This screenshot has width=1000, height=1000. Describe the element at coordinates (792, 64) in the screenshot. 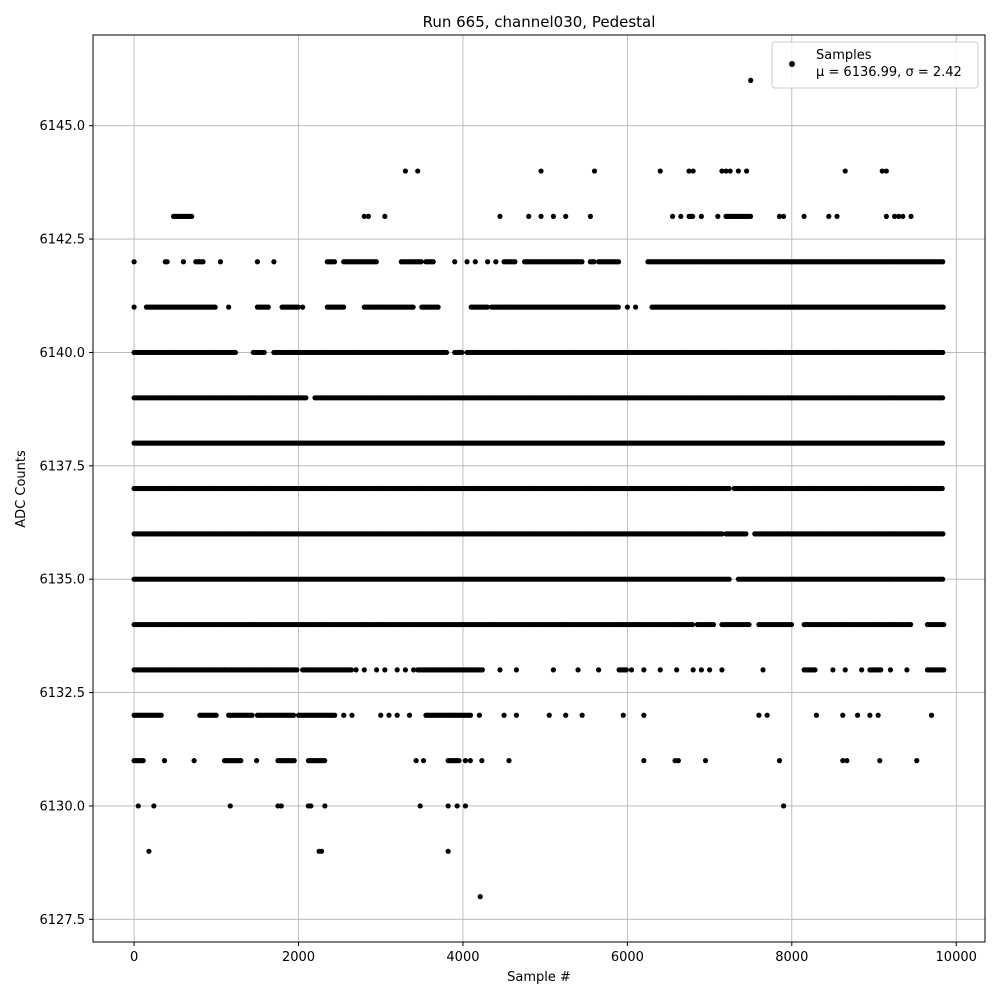

I see `legend-marker` at that location.